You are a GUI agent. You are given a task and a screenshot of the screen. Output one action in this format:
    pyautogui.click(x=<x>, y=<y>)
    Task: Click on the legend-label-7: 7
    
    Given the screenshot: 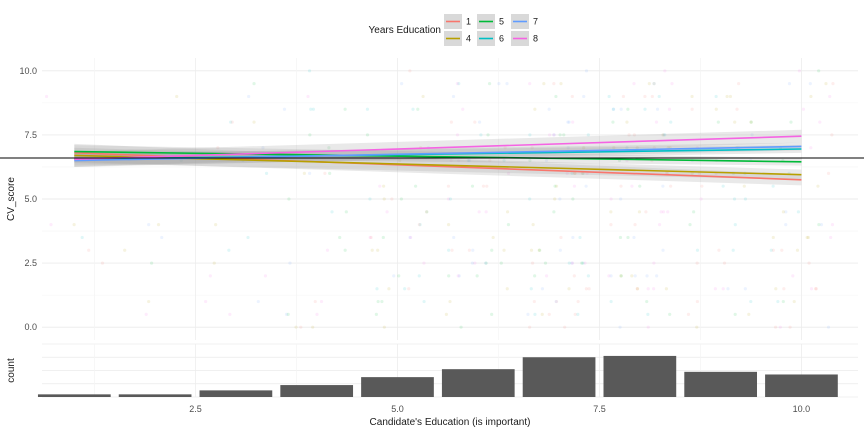 What is the action you would take?
    pyautogui.click(x=535, y=22)
    